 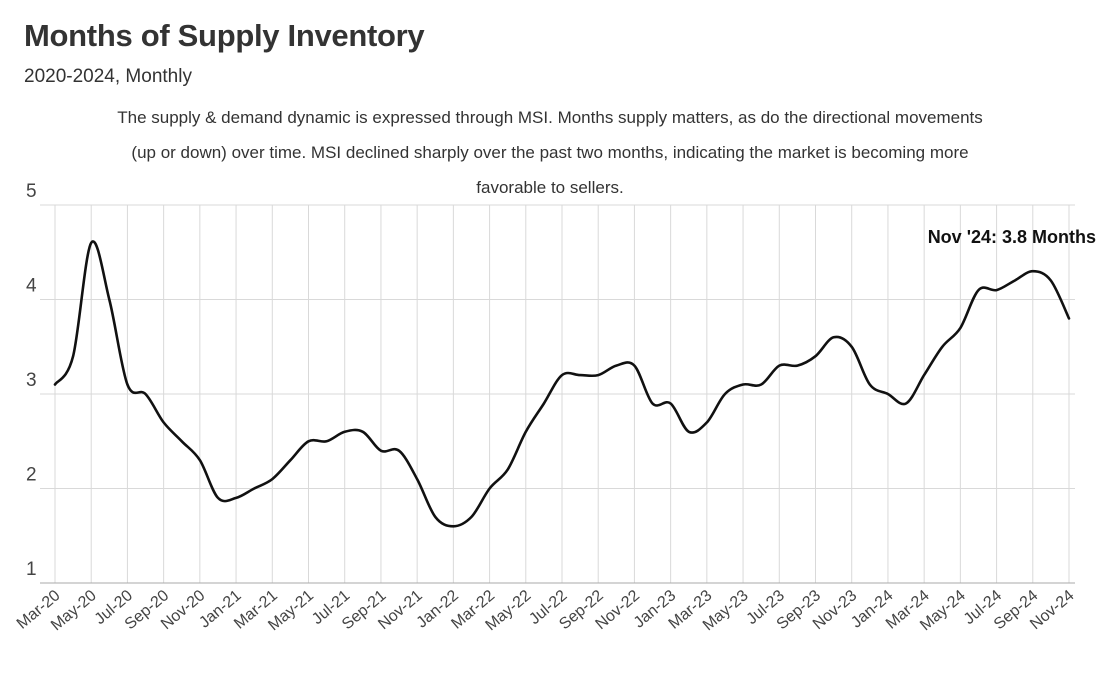 I want to click on y-tick-label: 5, so click(x=31, y=191).